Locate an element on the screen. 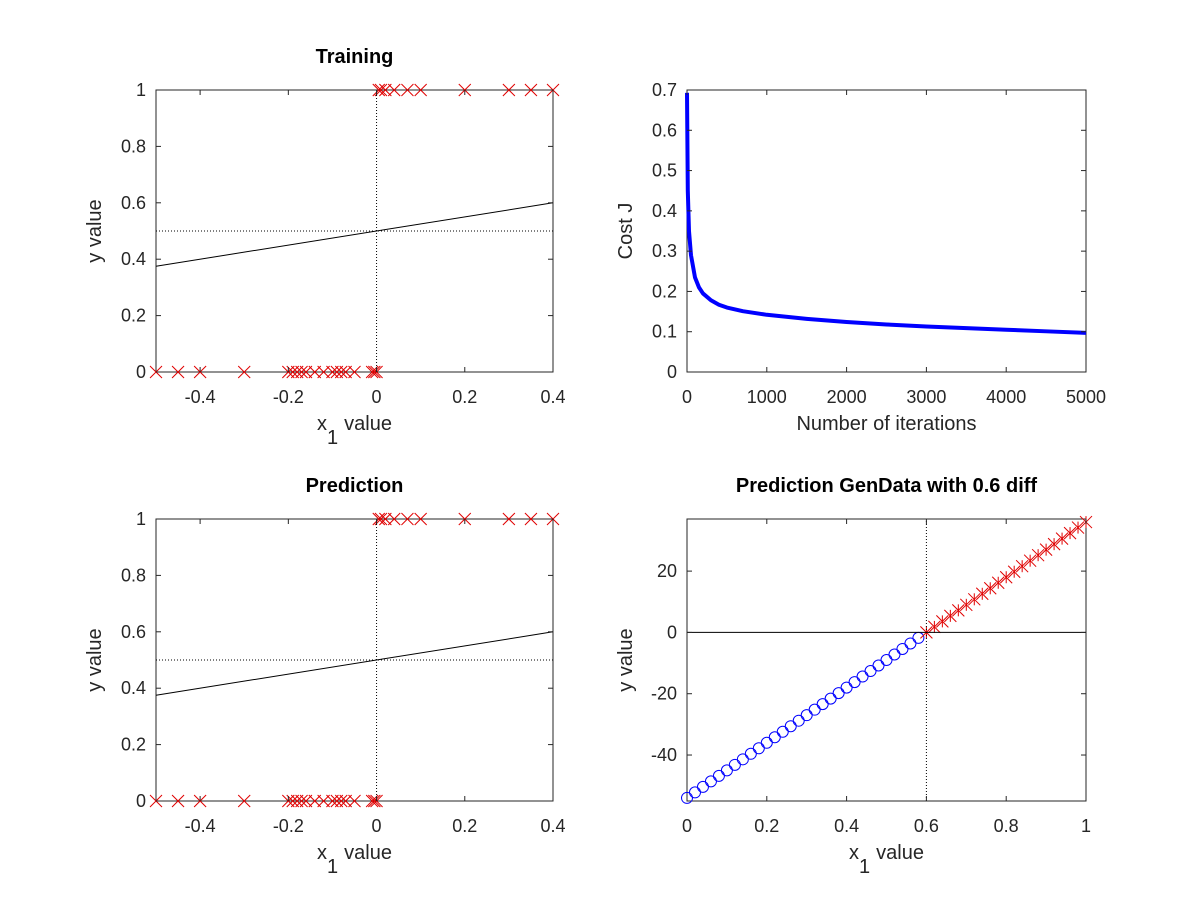 The width and height of the screenshot is (1200, 900). x-axis-label: Number of iterations is located at coordinates (886, 424).